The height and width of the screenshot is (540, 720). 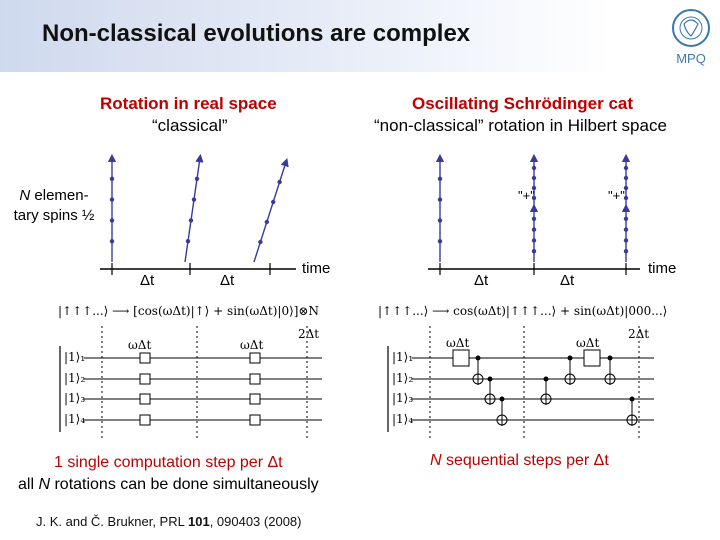 I want to click on right-2dt-marker: 2Δt, so click(x=639, y=334).